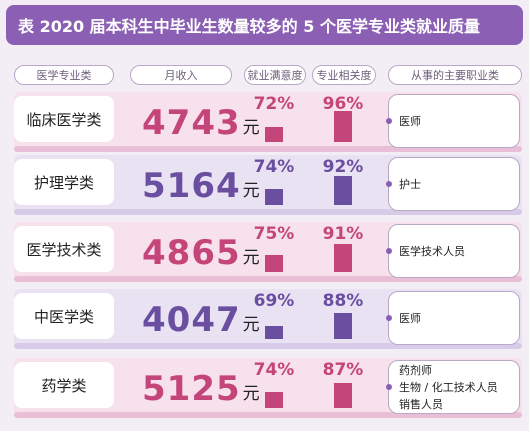 Image resolution: width=529 pixels, height=431 pixels. I want to click on satisfaction-percent: 75%, so click(274, 234).